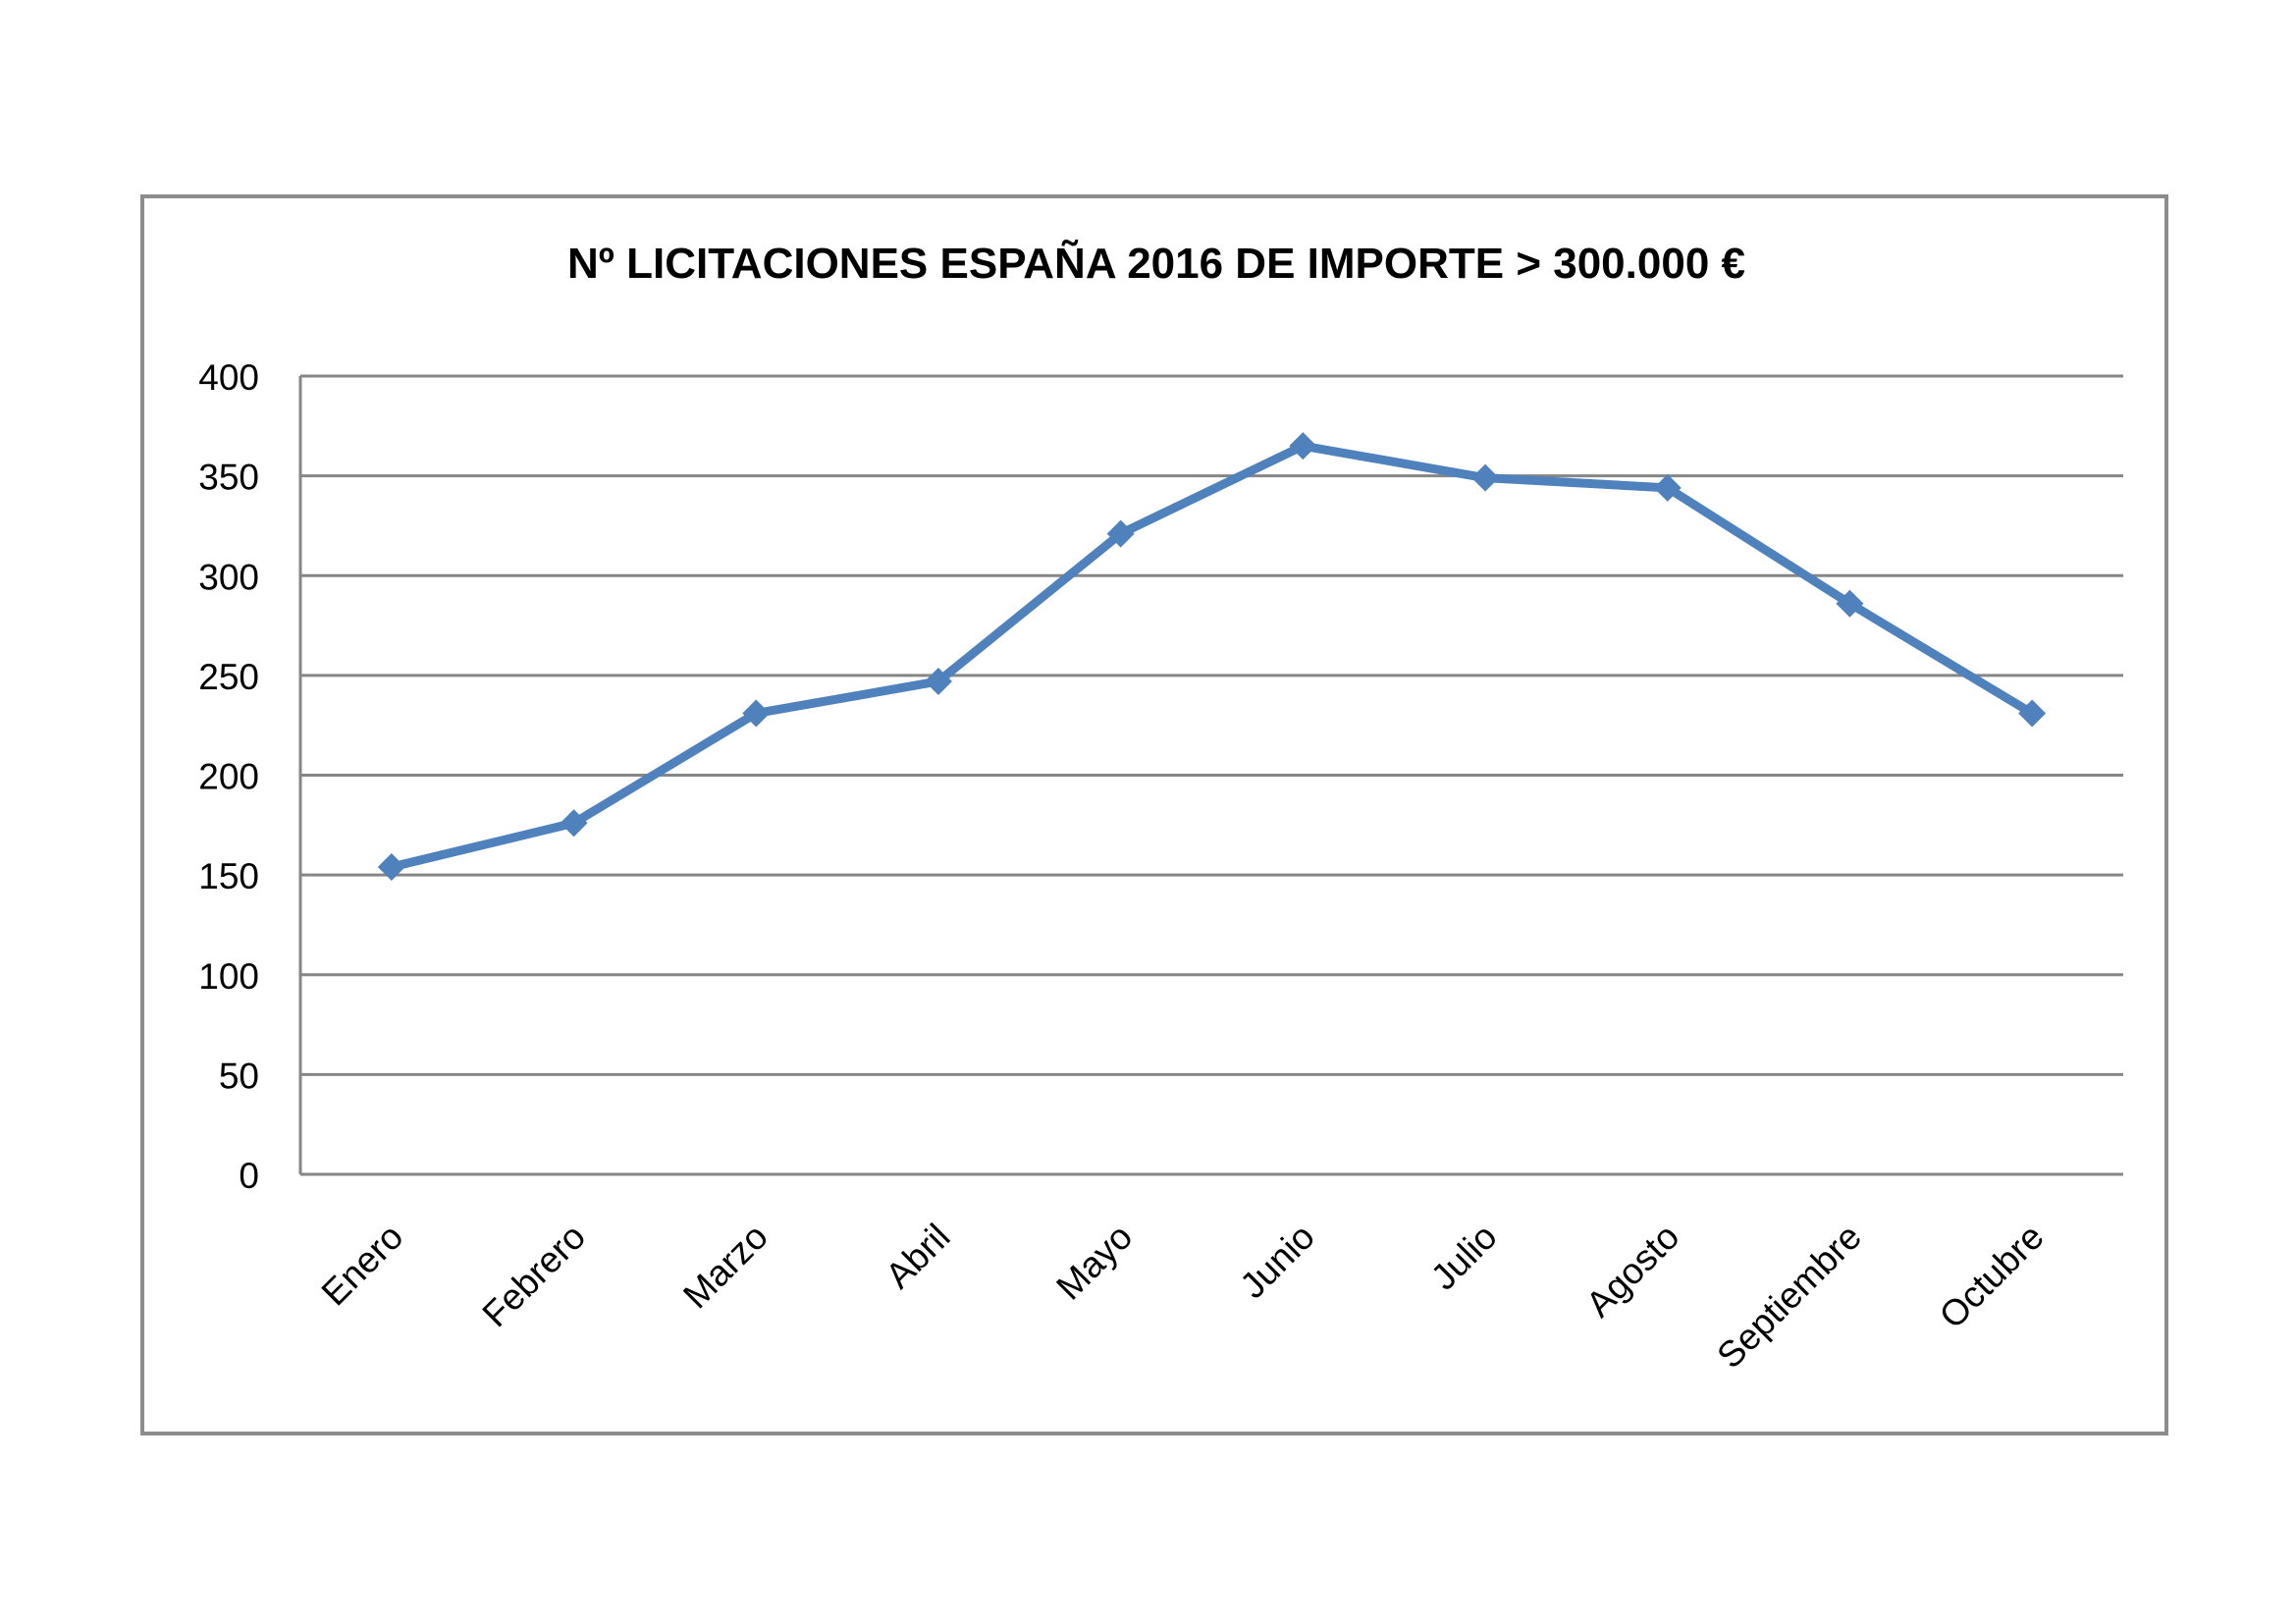  Describe the element at coordinates (1277, 1262) in the screenshot. I see `x-tick-label: Junio` at that location.